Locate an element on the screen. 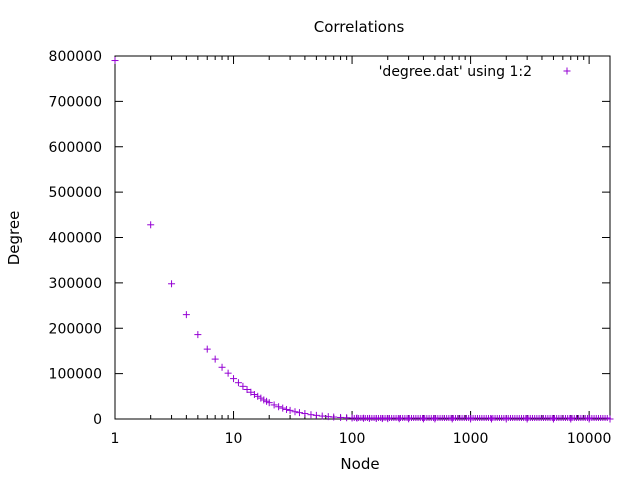 The width and height of the screenshot is (640, 480). y-tick-label: 100000 is located at coordinates (75, 375).